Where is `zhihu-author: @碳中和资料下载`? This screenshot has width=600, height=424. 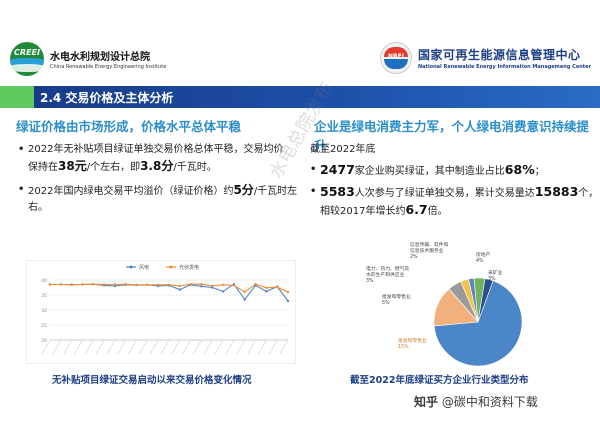 zhihu-author: @碳中和资料下载 is located at coordinates (489, 402).